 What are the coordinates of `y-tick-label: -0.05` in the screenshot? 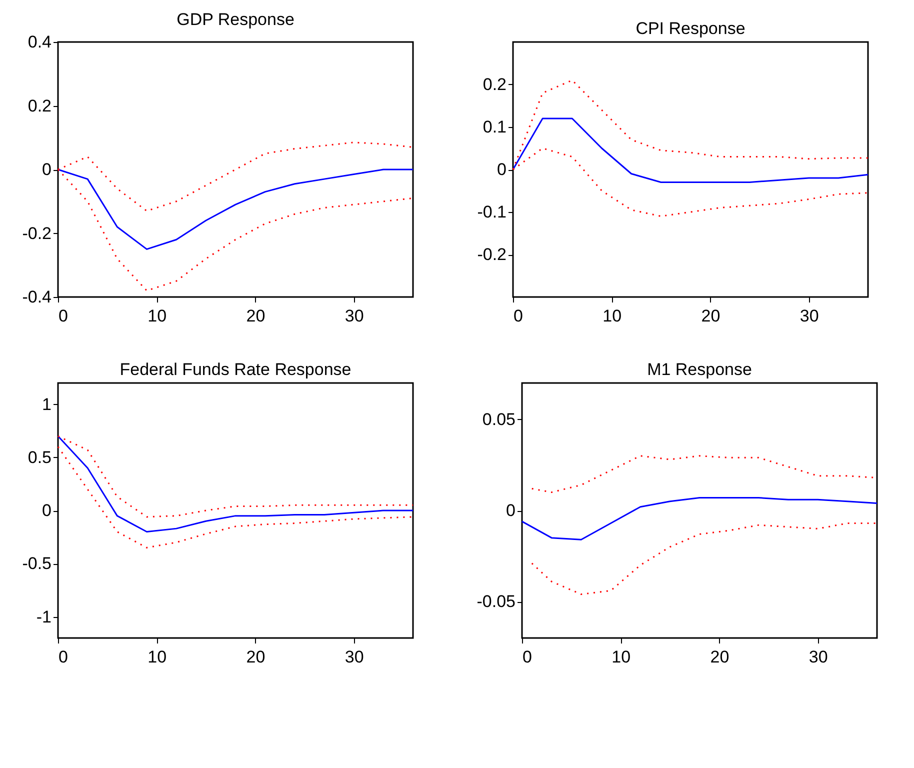 It's located at (496, 602).